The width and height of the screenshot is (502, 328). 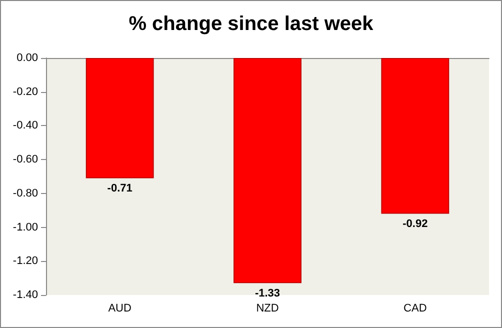 What do you see at coordinates (415, 308) in the screenshot?
I see `x-tick-label: CAD` at bounding box center [415, 308].